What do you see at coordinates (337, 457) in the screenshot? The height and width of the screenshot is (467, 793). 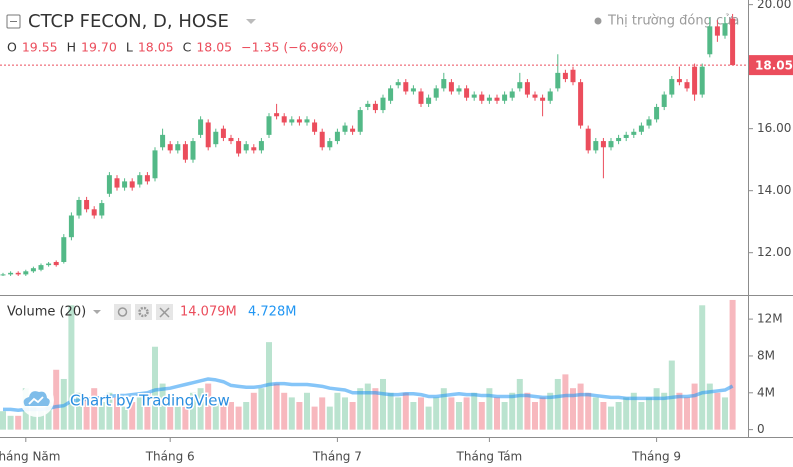 I see `x-tick-label: Tháng 7` at bounding box center [337, 457].